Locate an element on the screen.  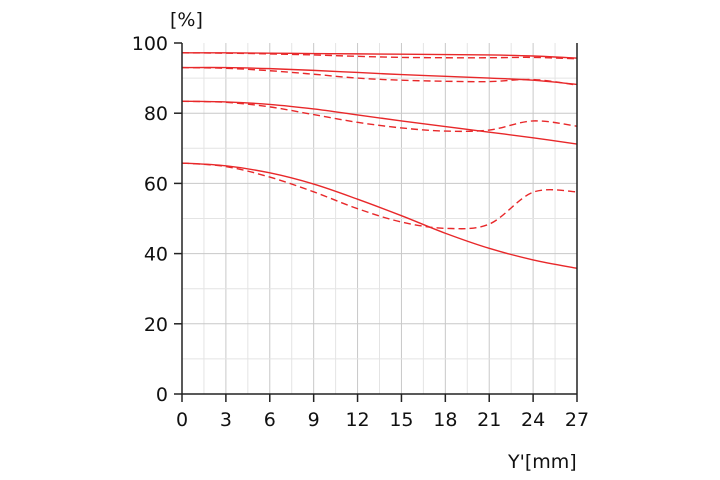
y-tick-labels: 0 20 40 60 80 100 is located at coordinates (157, 219).